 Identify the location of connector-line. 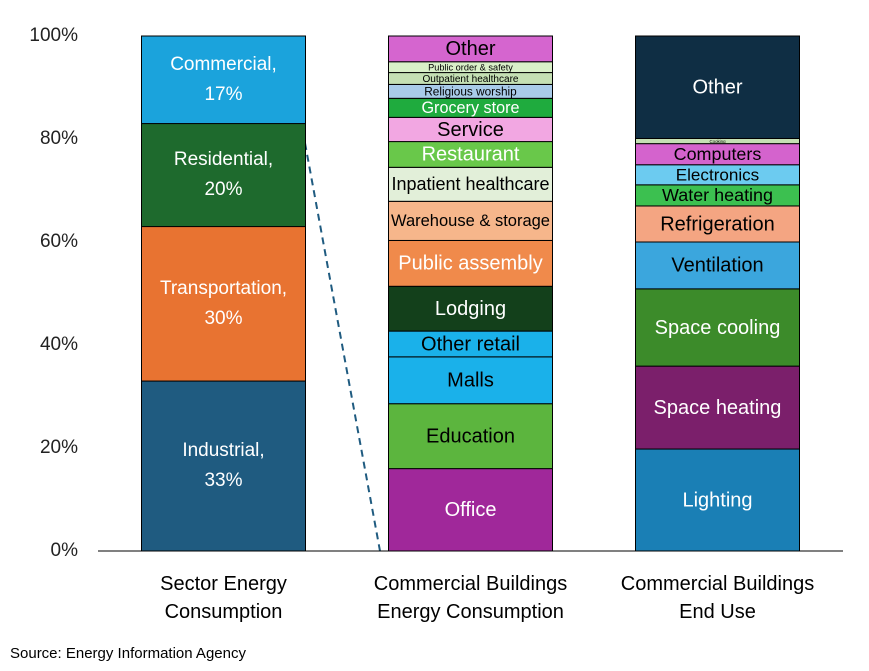
(342, 347).